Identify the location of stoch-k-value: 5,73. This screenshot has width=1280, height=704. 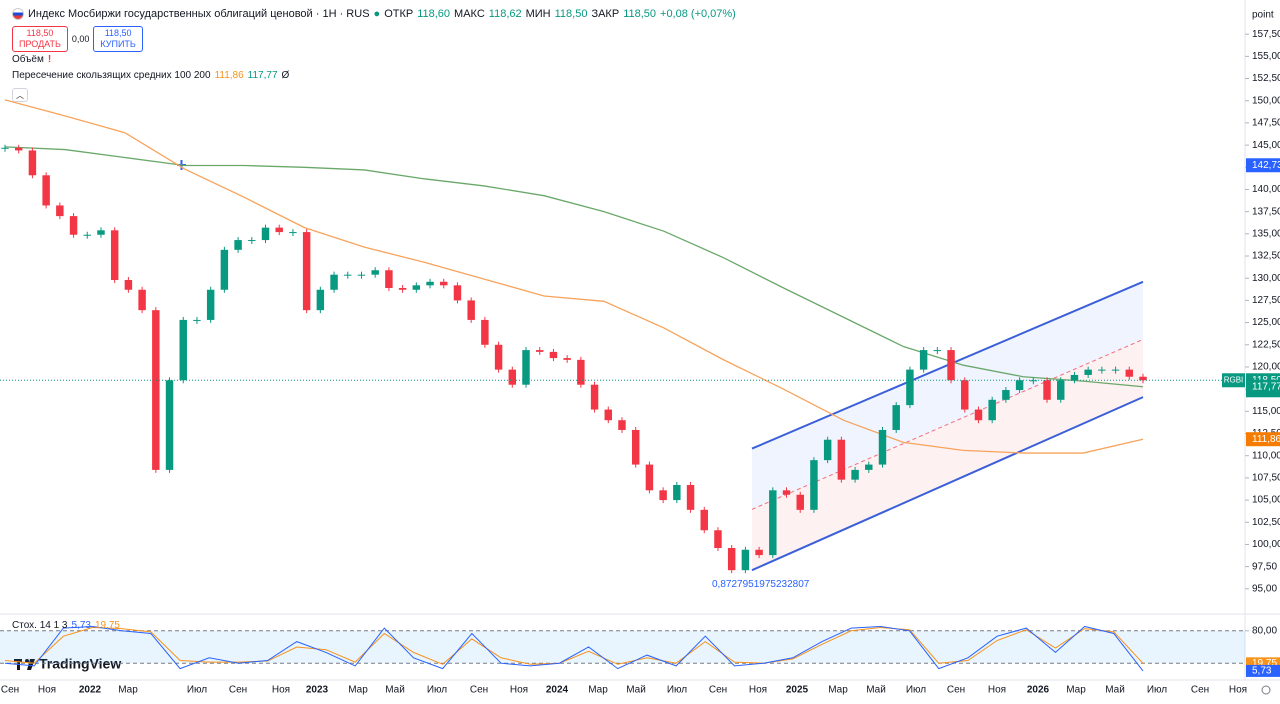
(81, 625).